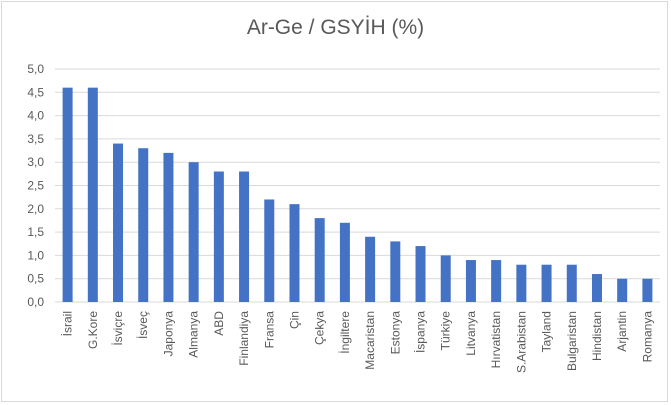 The image size is (671, 405). I want to click on x-tick-label: Litvanya, so click(471, 333).